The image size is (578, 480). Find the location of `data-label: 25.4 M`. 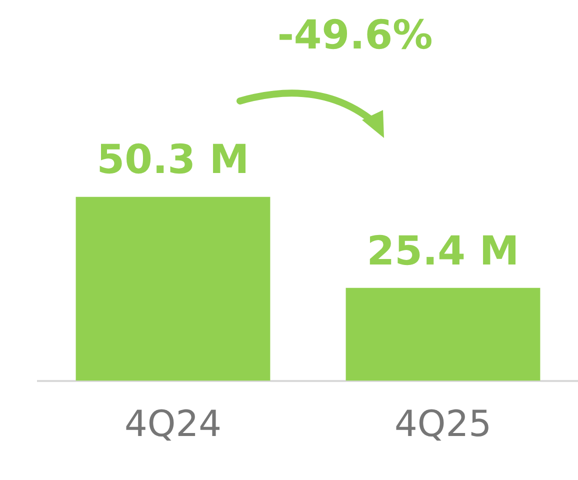

data-label: 25.4 M is located at coordinates (443, 251).